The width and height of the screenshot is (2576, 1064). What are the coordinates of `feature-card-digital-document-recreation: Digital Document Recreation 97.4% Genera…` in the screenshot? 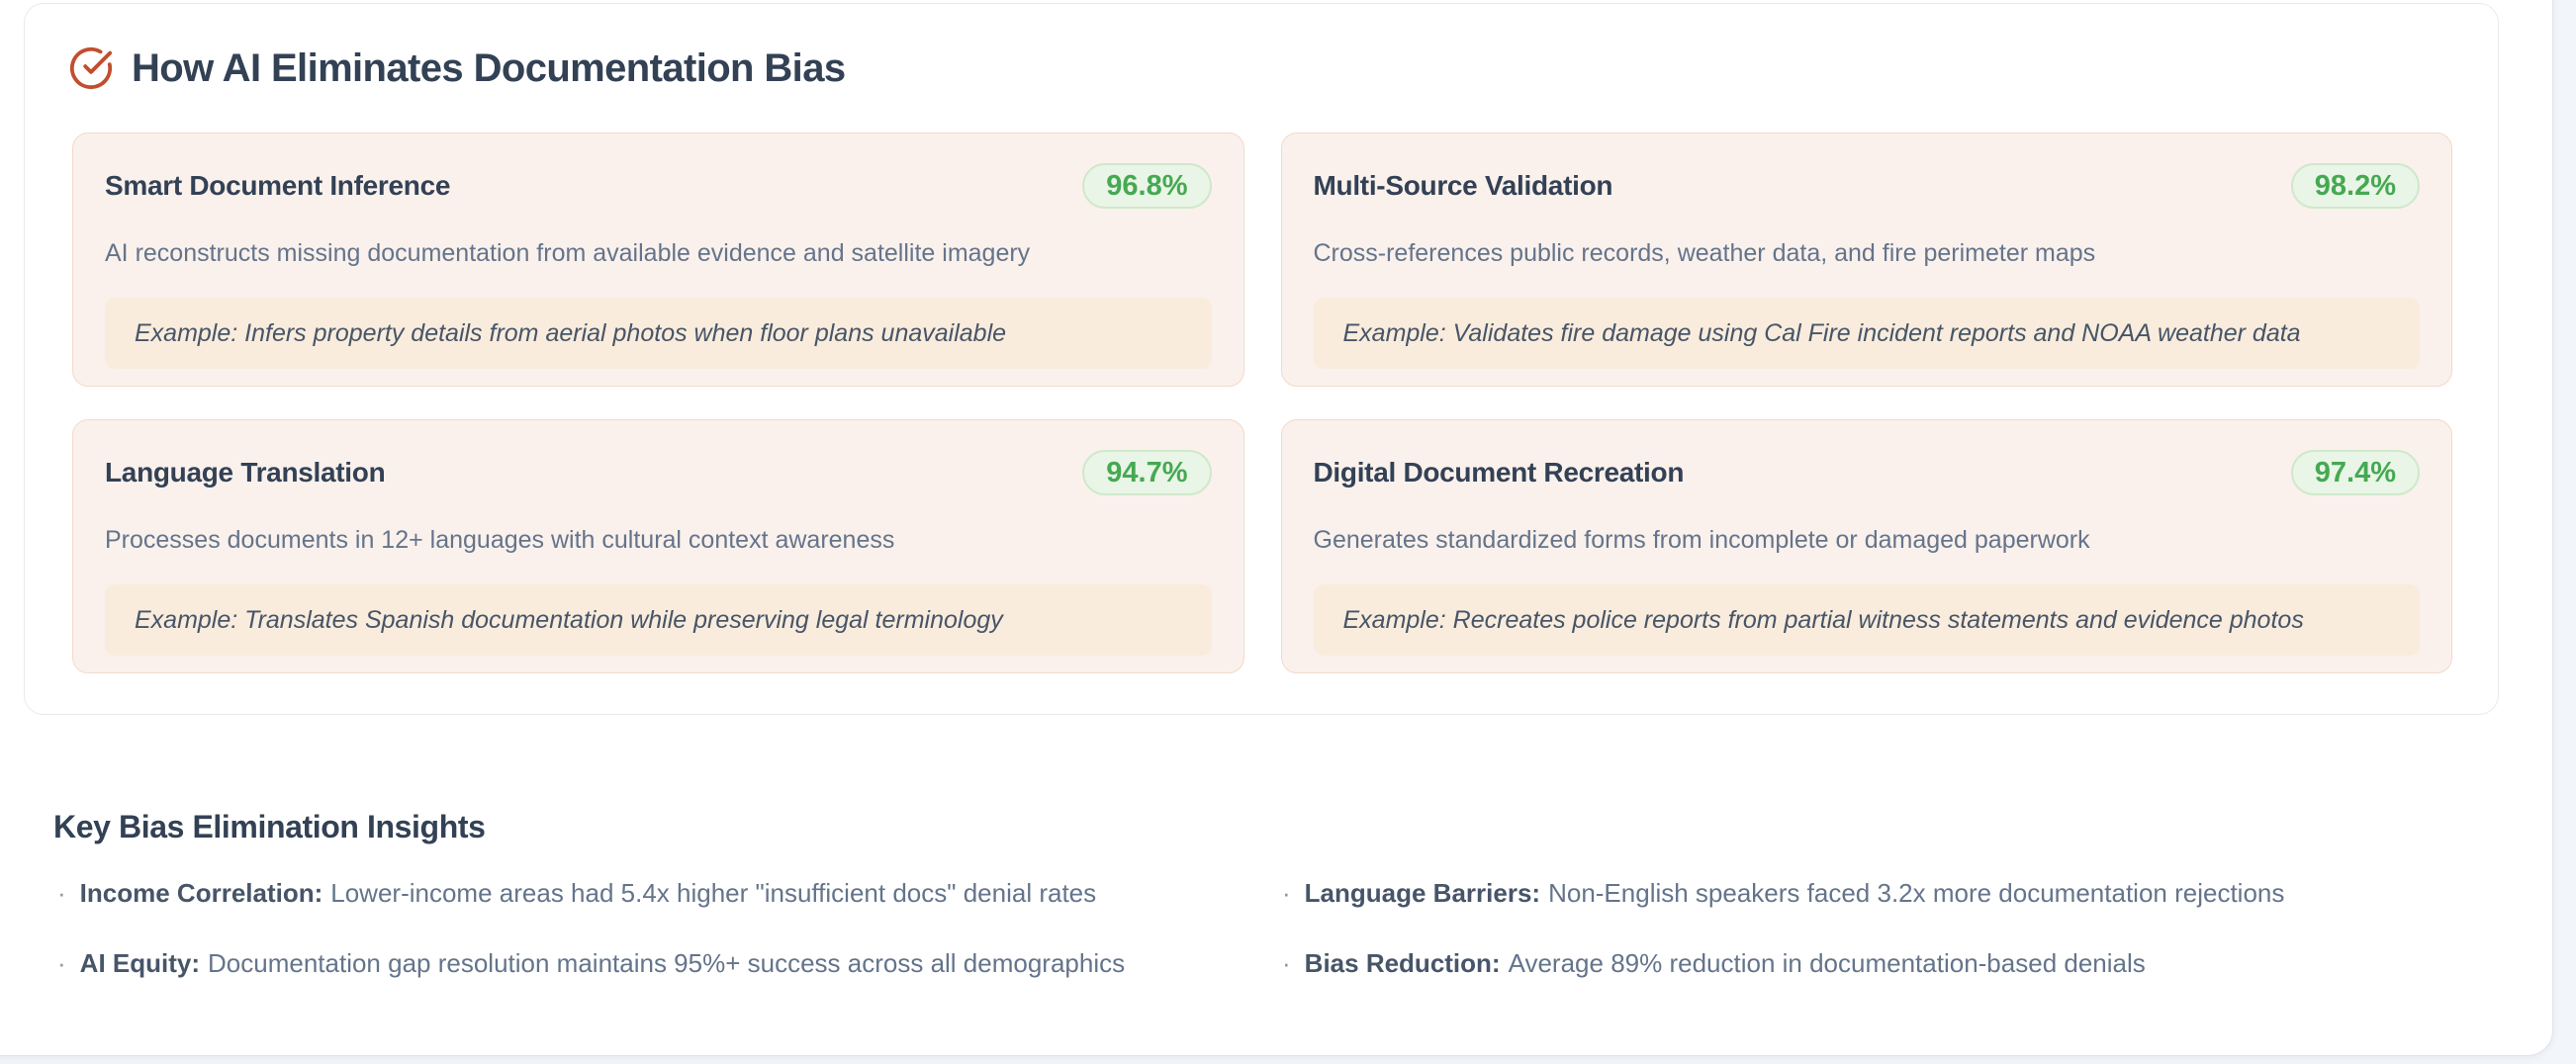 It's located at (1866, 546).